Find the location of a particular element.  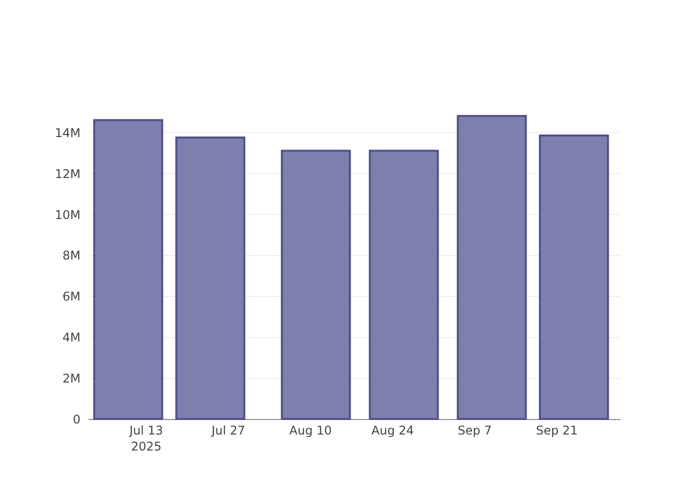

x-tick-label: Jul 13 2025 is located at coordinates (146, 439).